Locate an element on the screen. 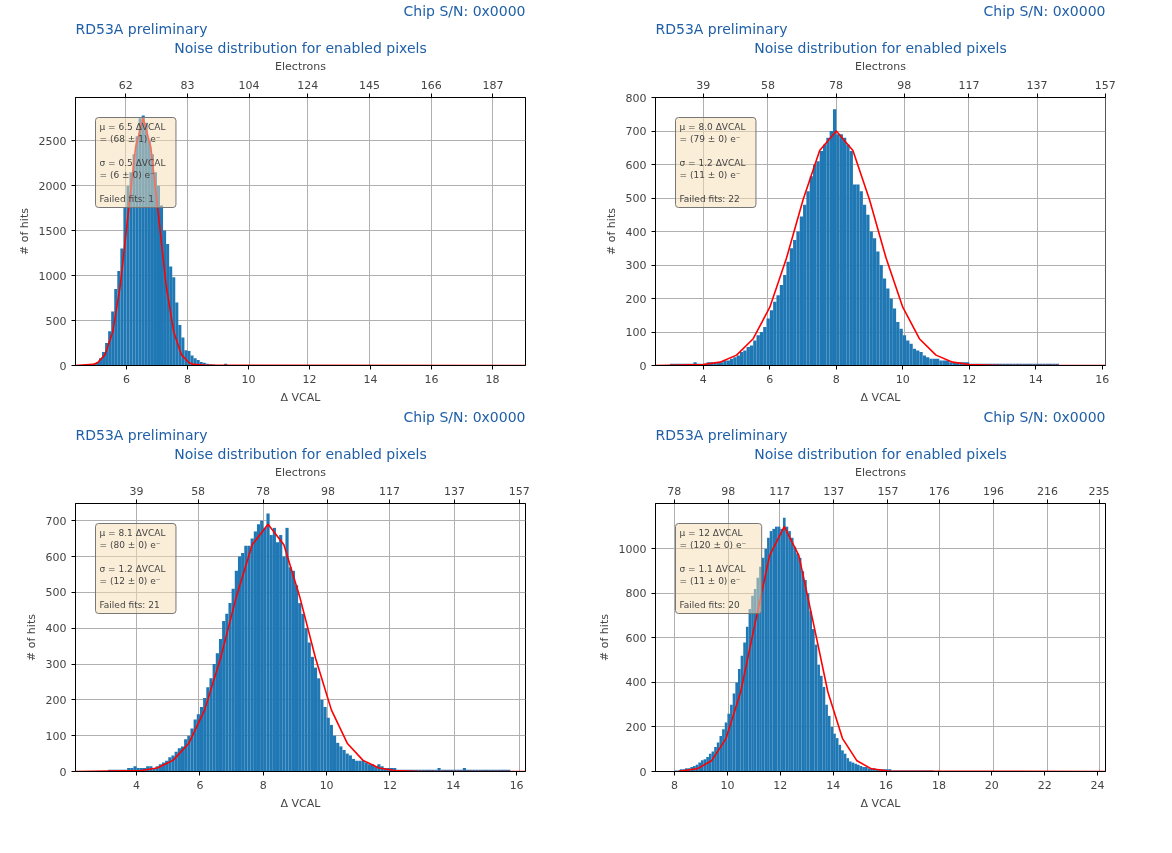 The image size is (1172, 853). x2-tick-label: 124 is located at coordinates (308, 85).